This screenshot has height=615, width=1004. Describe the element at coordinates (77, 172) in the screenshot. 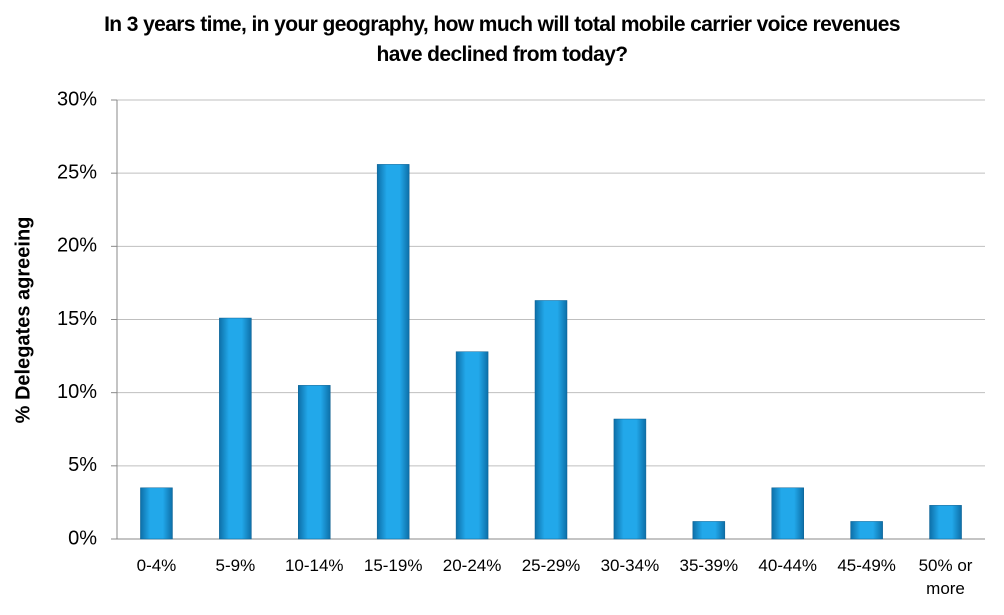

I see `y-tick-label: 25%` at that location.